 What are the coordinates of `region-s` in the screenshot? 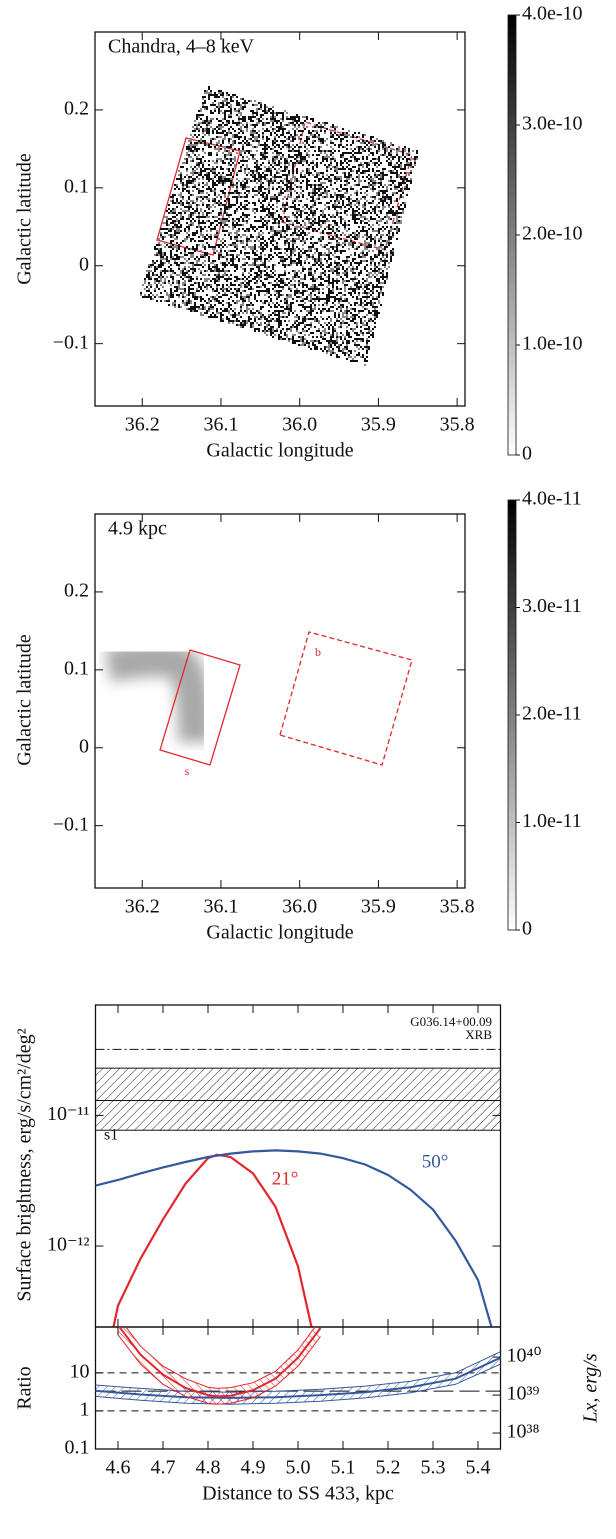 It's located at (200, 707).